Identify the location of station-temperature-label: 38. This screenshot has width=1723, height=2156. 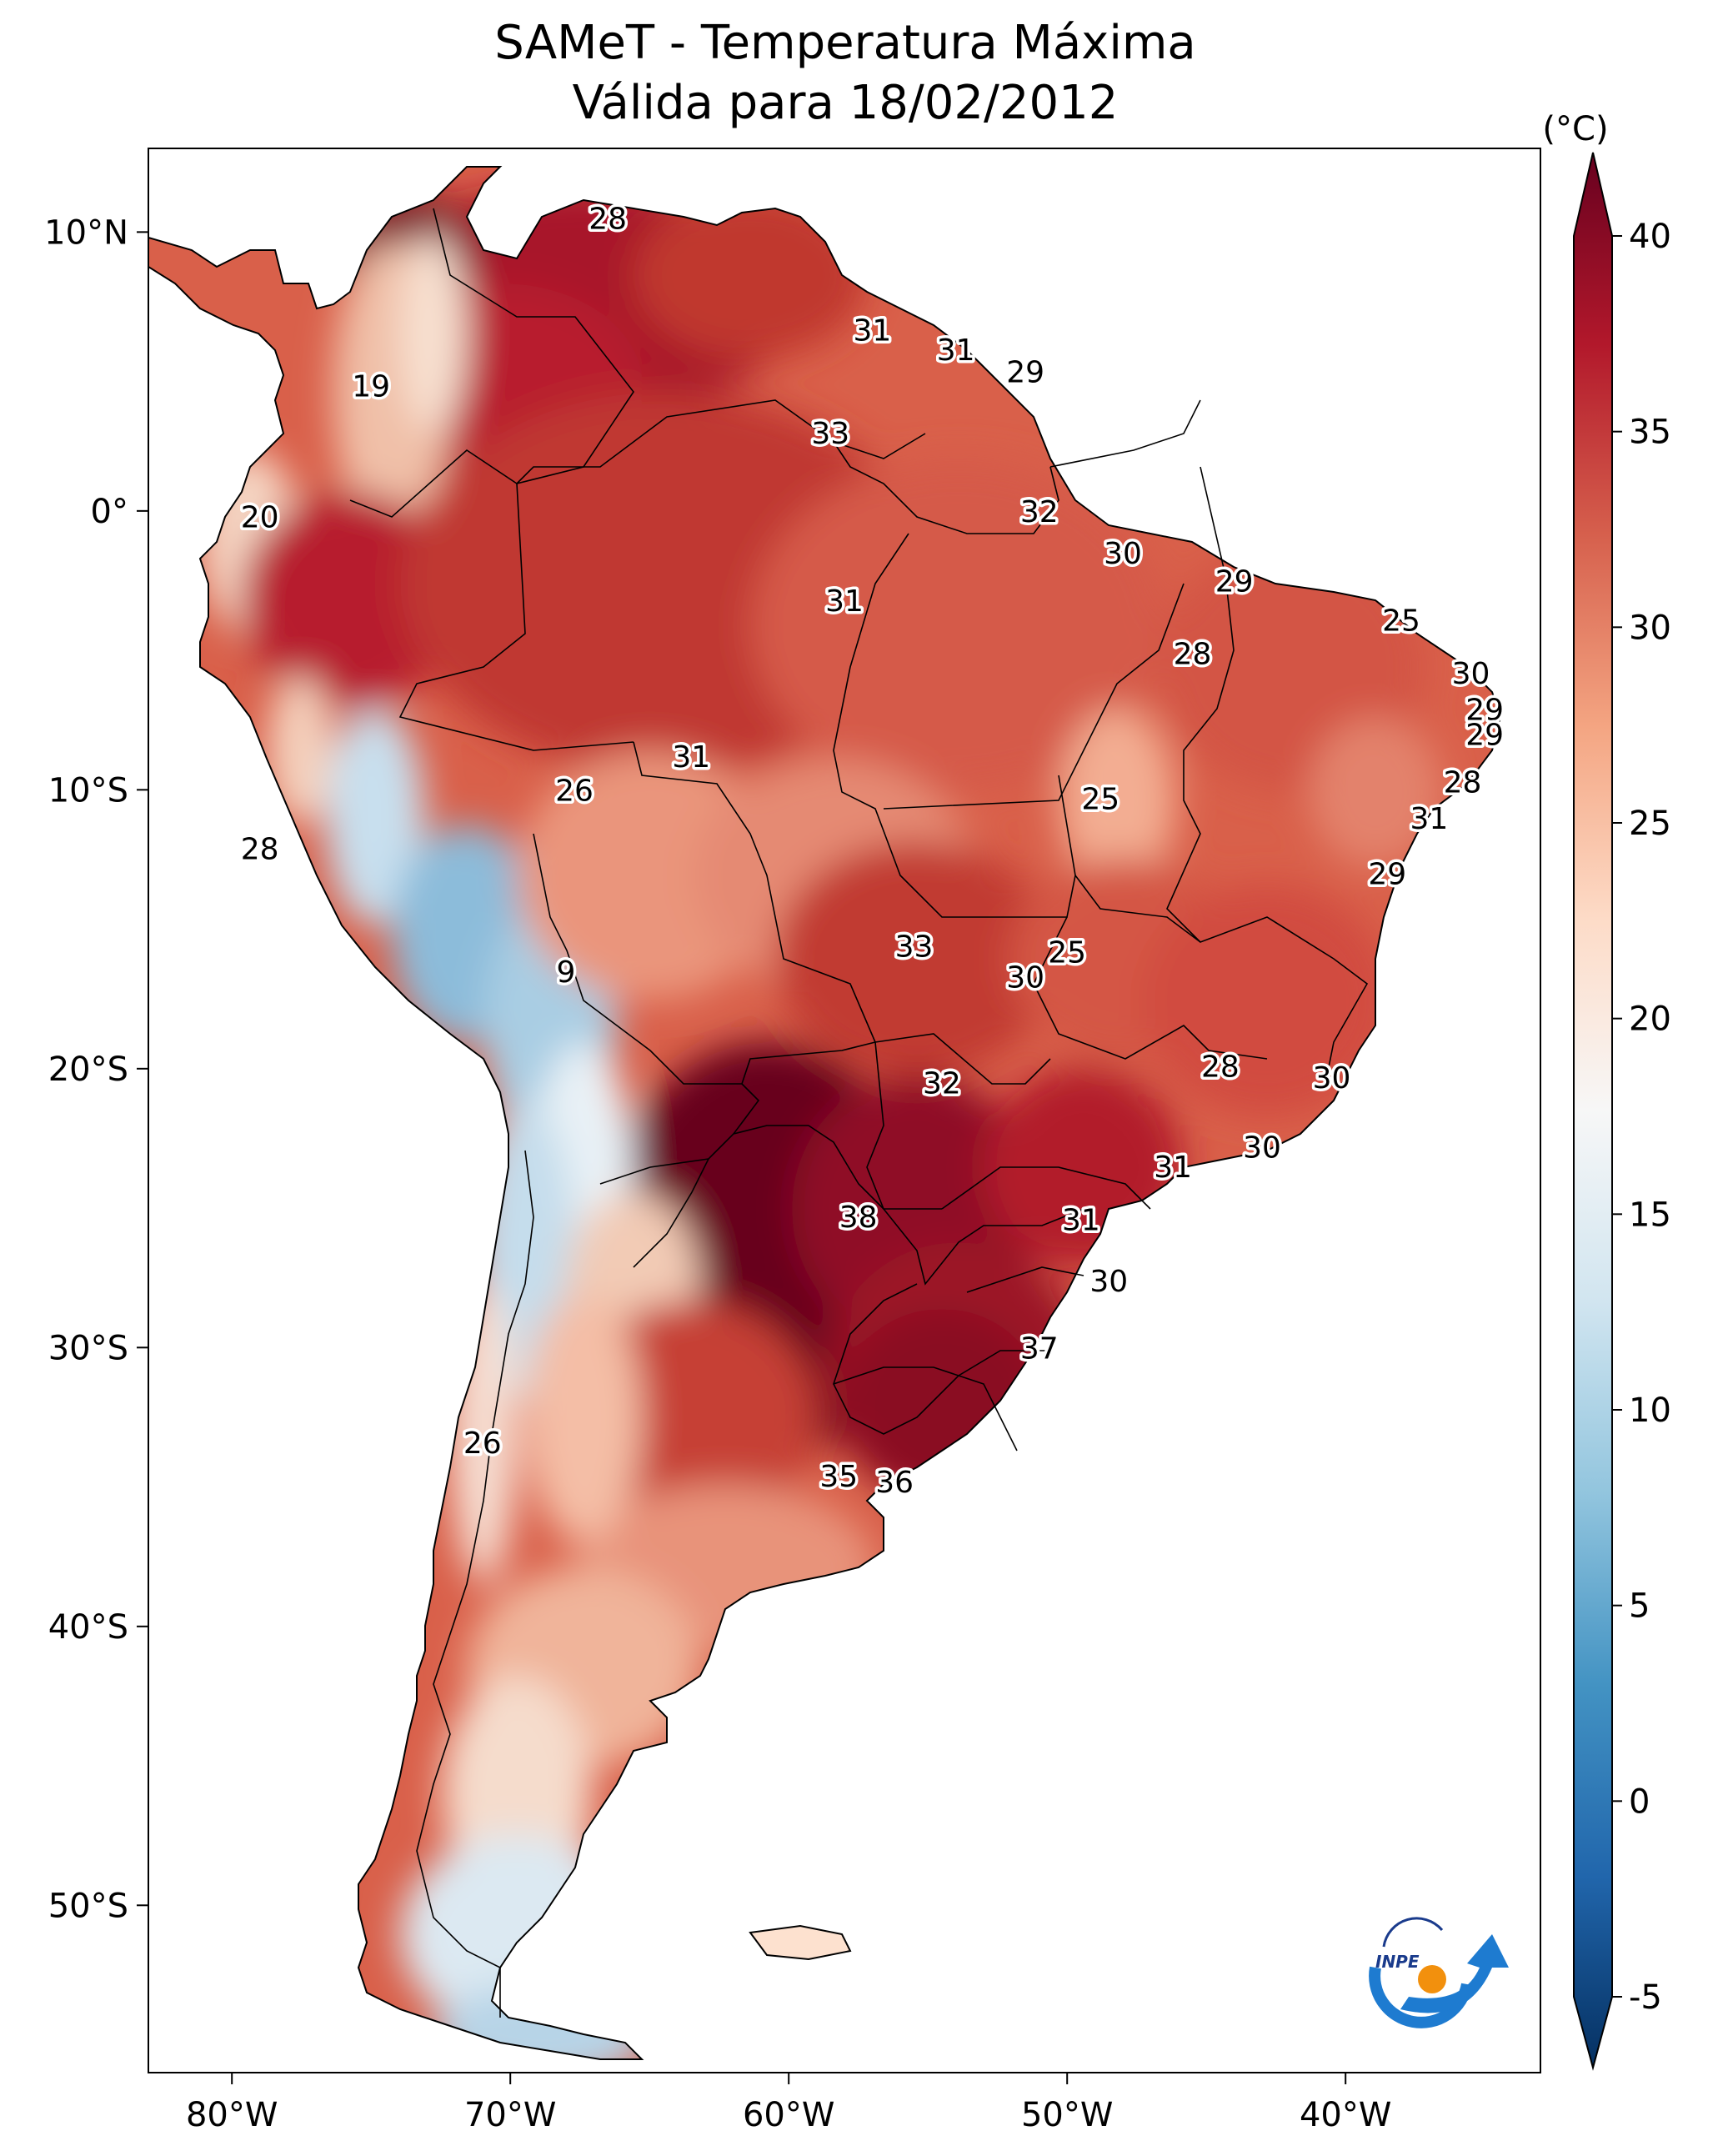
(859, 1218).